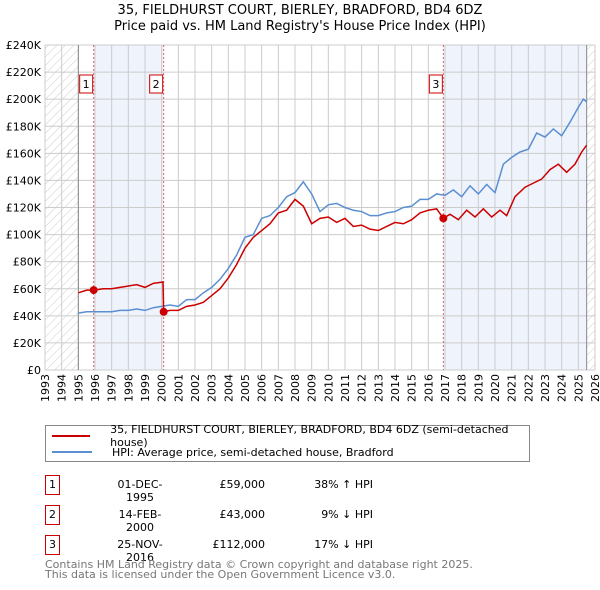  Describe the element at coordinates (34, 370) in the screenshot. I see `y-tick-label: £0` at that location.